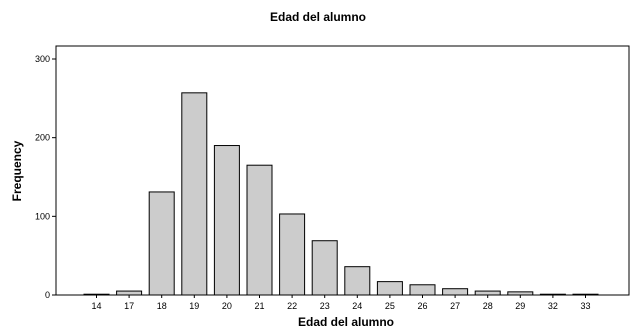 This screenshot has height=334, width=631. I want to click on x-tick-label: 32, so click(553, 306).